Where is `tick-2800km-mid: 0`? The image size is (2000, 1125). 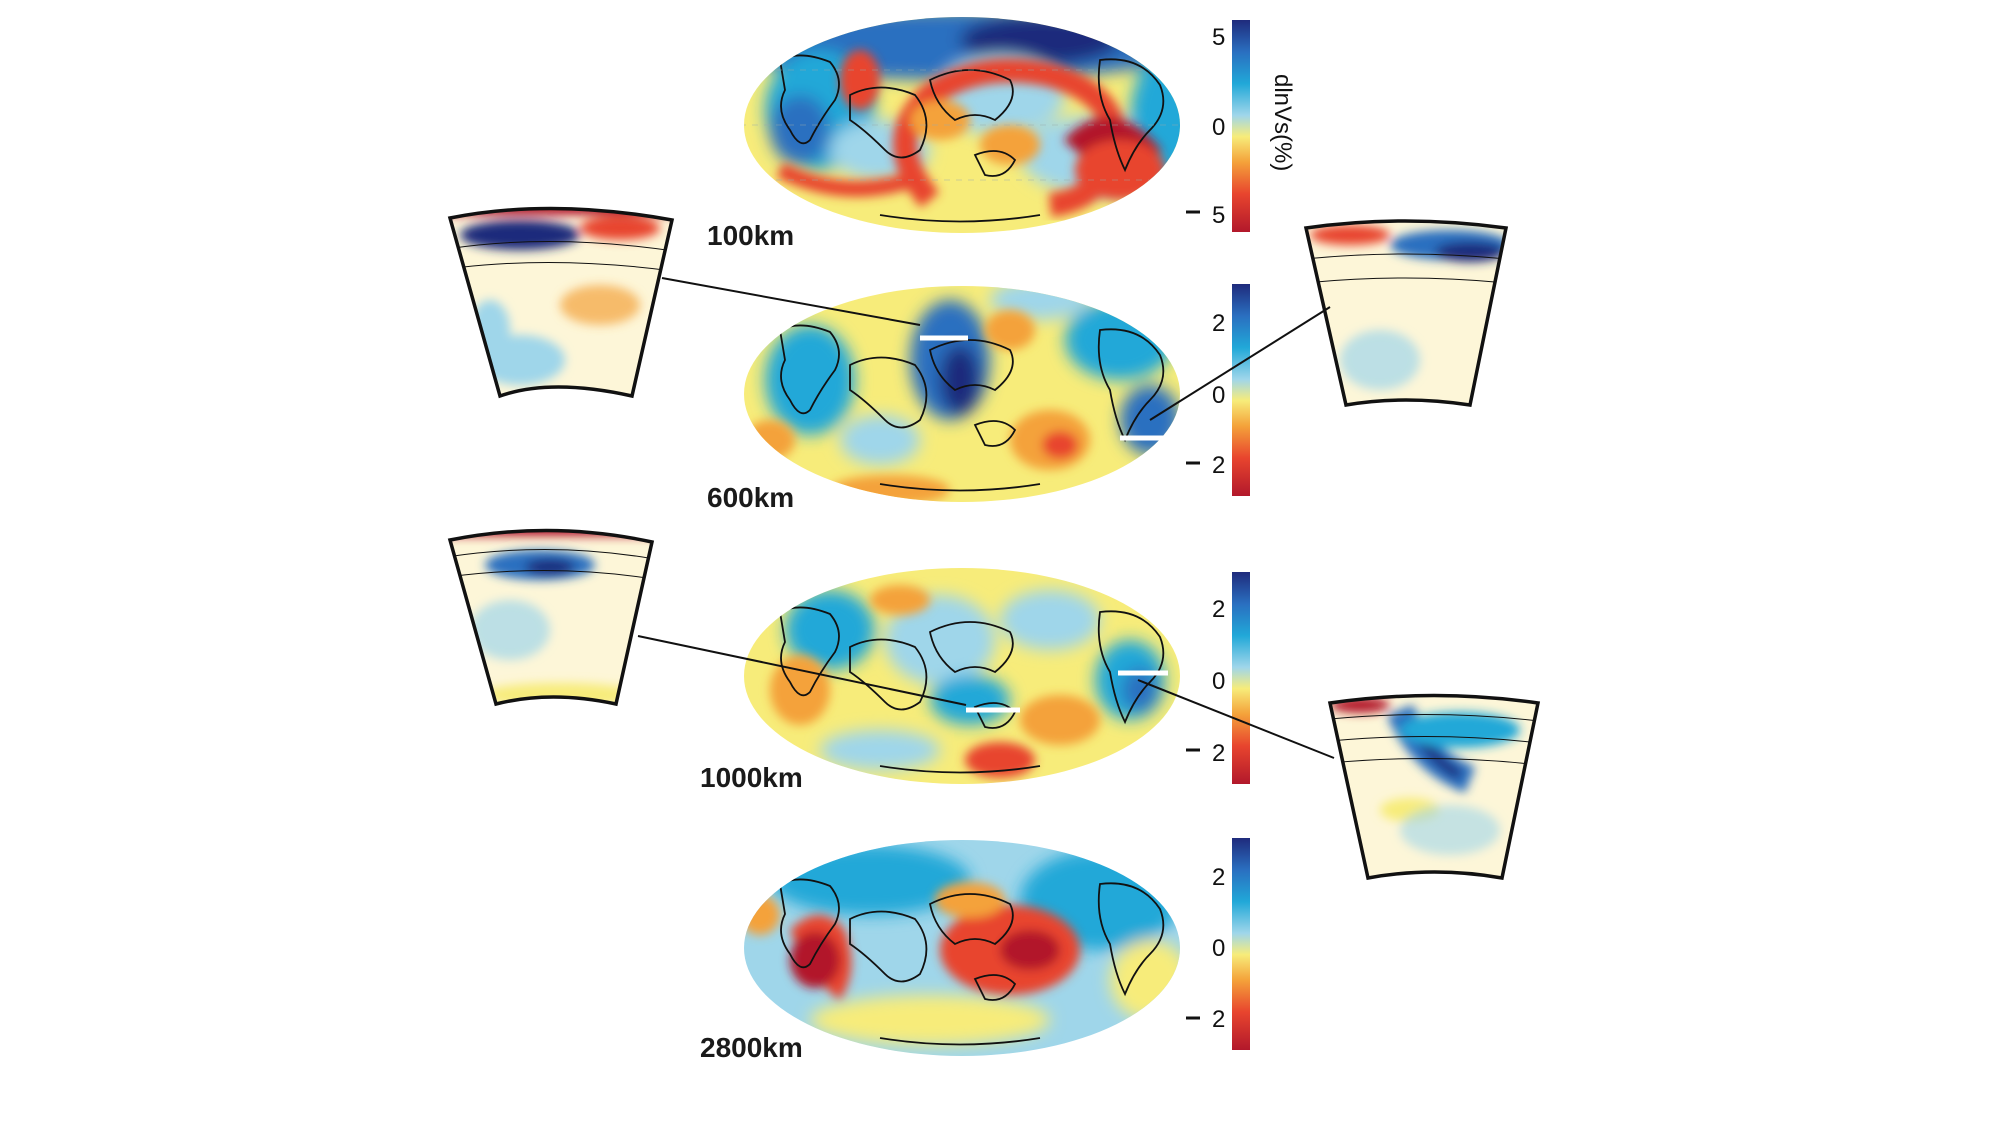 tick-2800km-mid: 0 is located at coordinates (1219, 948).